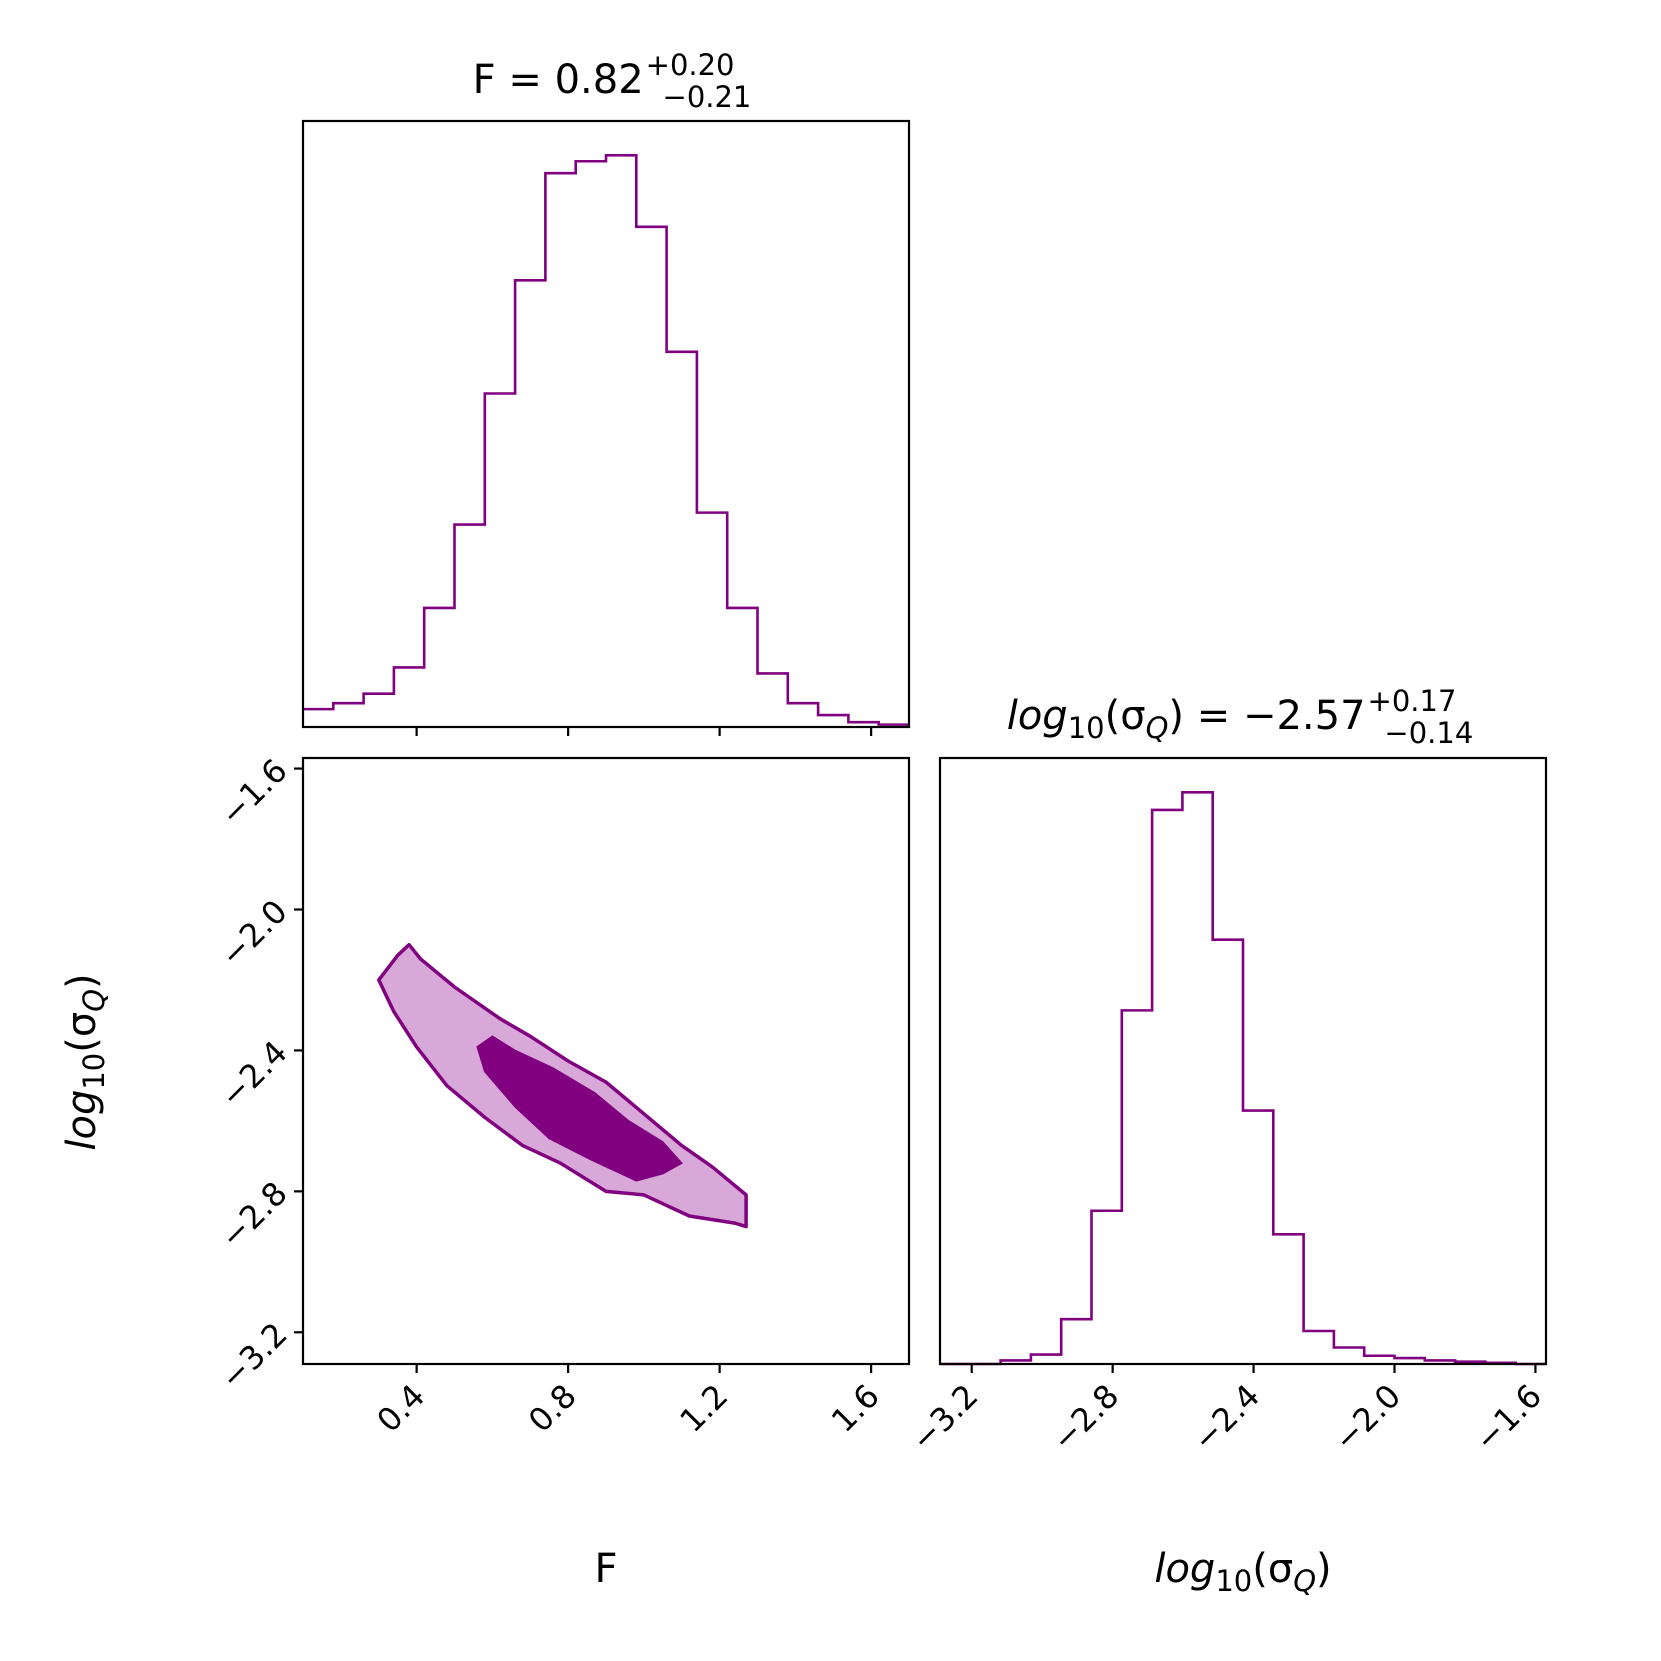  What do you see at coordinates (1226, 1418) in the screenshot?
I see `xtick-label-hist-sigma-2: −2.4` at bounding box center [1226, 1418].